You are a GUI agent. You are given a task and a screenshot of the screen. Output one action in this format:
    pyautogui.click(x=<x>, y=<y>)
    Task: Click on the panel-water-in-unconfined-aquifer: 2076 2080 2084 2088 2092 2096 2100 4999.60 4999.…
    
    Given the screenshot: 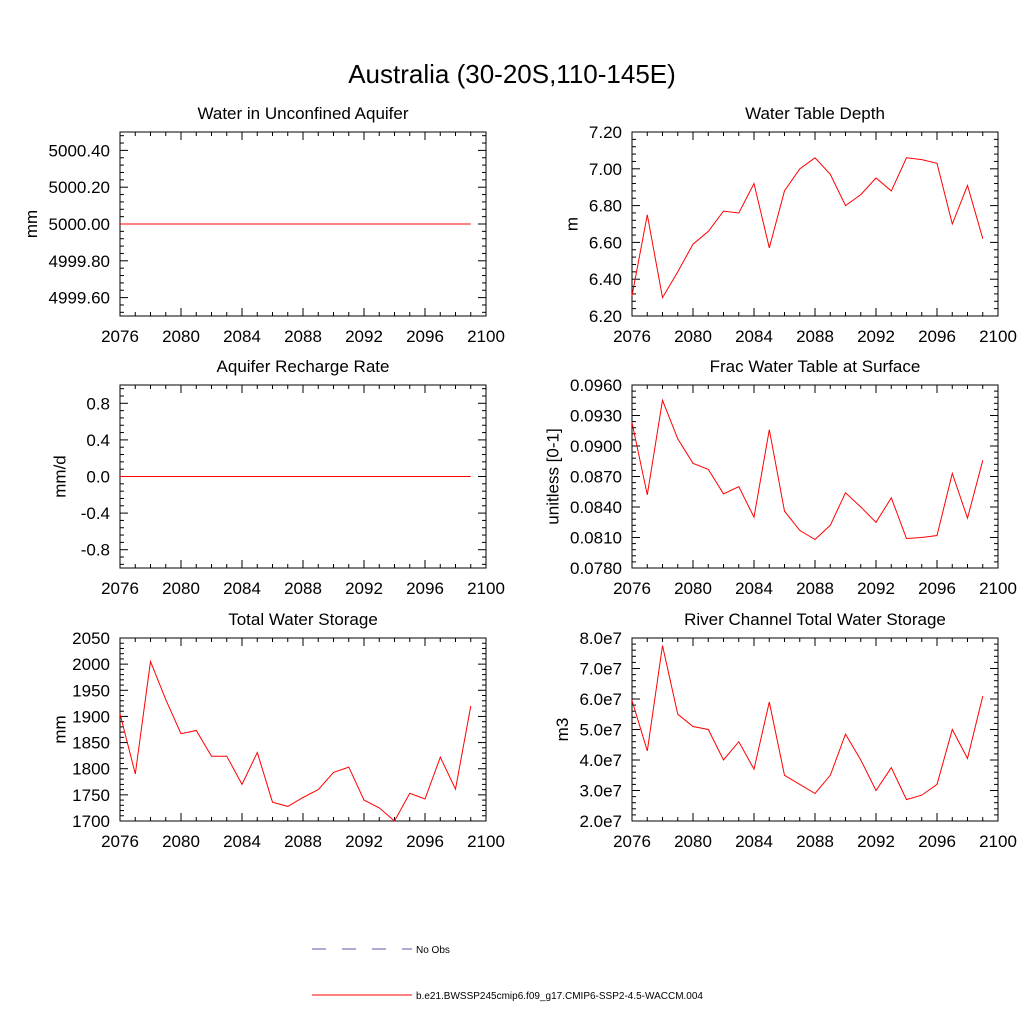 What is the action you would take?
    pyautogui.click(x=263, y=225)
    